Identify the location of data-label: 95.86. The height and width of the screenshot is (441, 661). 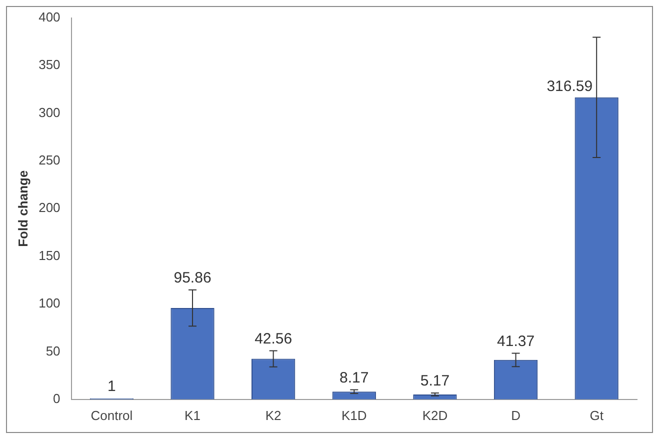
(193, 277).